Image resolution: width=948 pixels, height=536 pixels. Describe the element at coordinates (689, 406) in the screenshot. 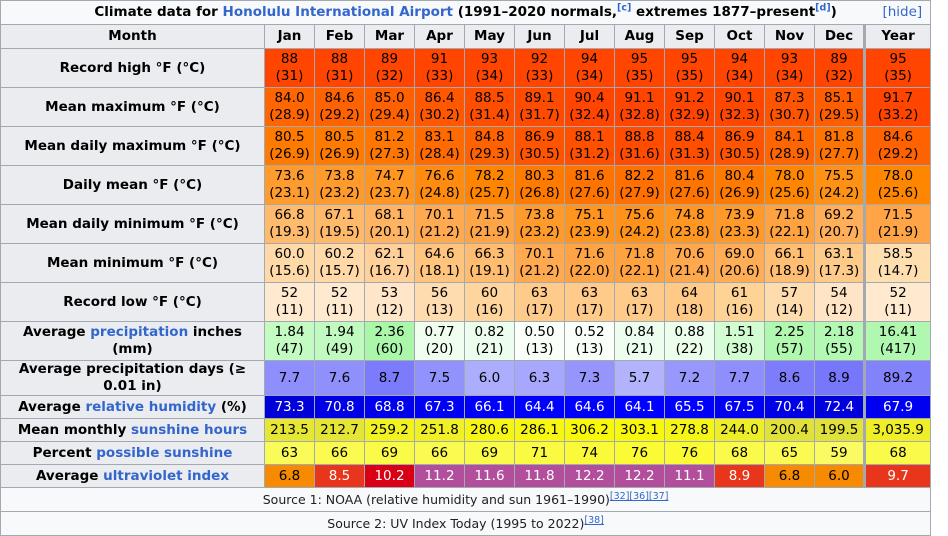

I see `cell-value: 65.5` at that location.